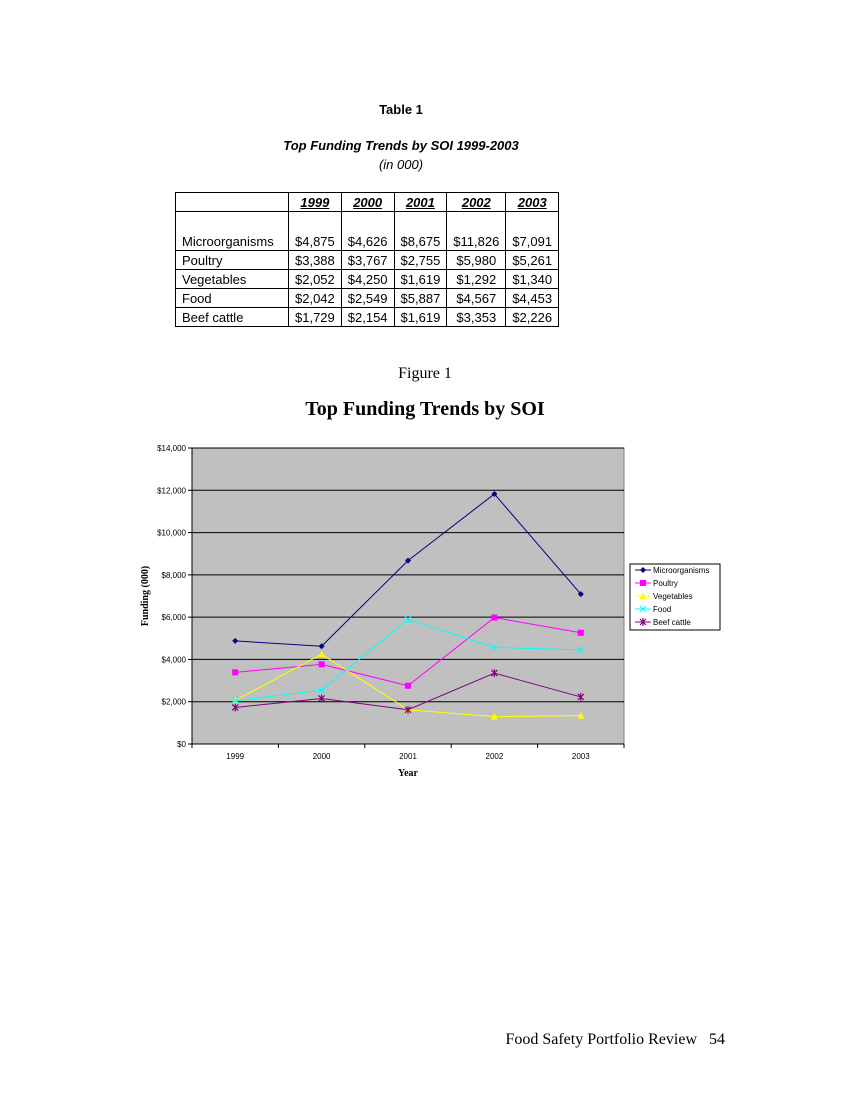 The image size is (850, 1100). Describe the element at coordinates (232, 240) in the screenshot. I see `row-label: Microorganisms` at that location.